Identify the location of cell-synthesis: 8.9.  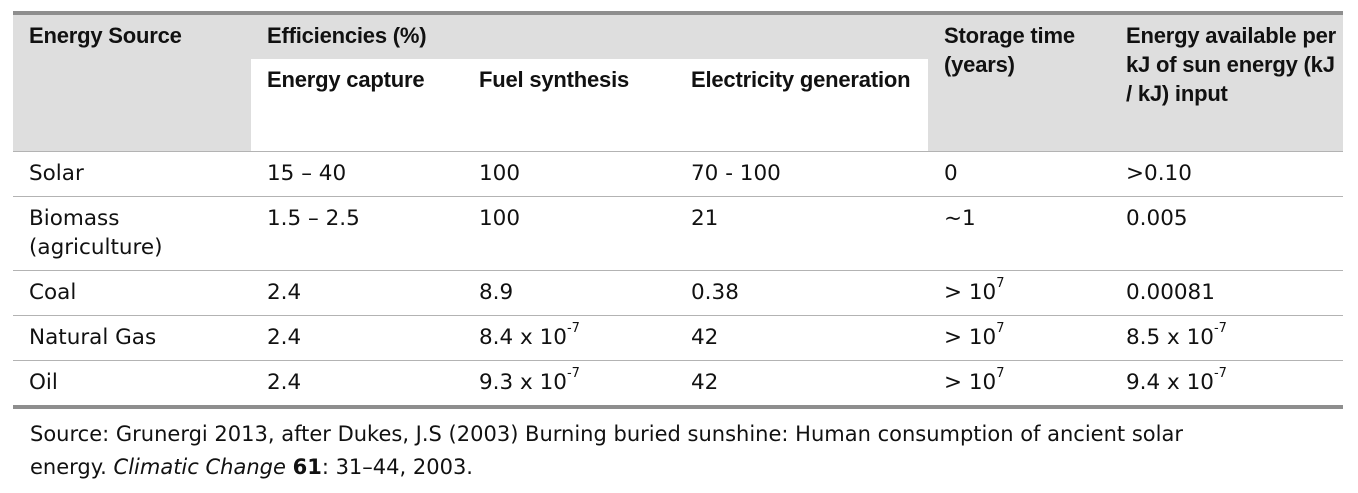
(496, 292).